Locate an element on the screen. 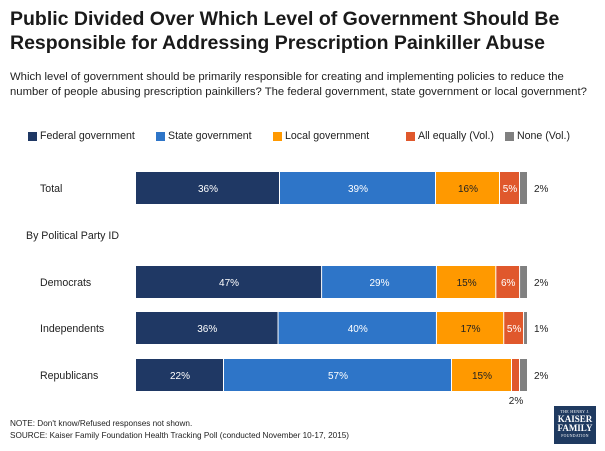 The image size is (605, 451). legend-item-local: Local government is located at coordinates (321, 136).